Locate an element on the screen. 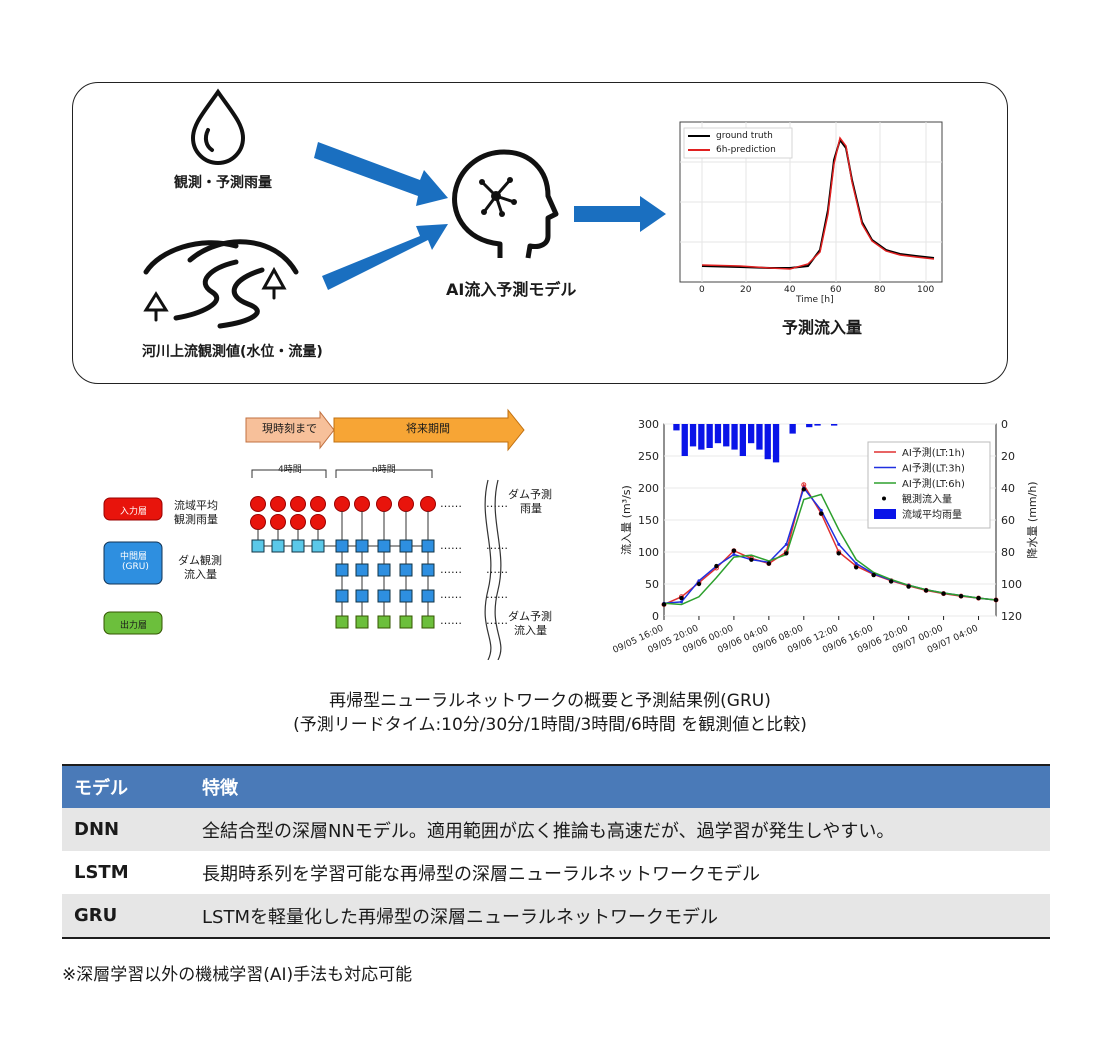  y-tick-label: 200 is located at coordinates (648, 488).